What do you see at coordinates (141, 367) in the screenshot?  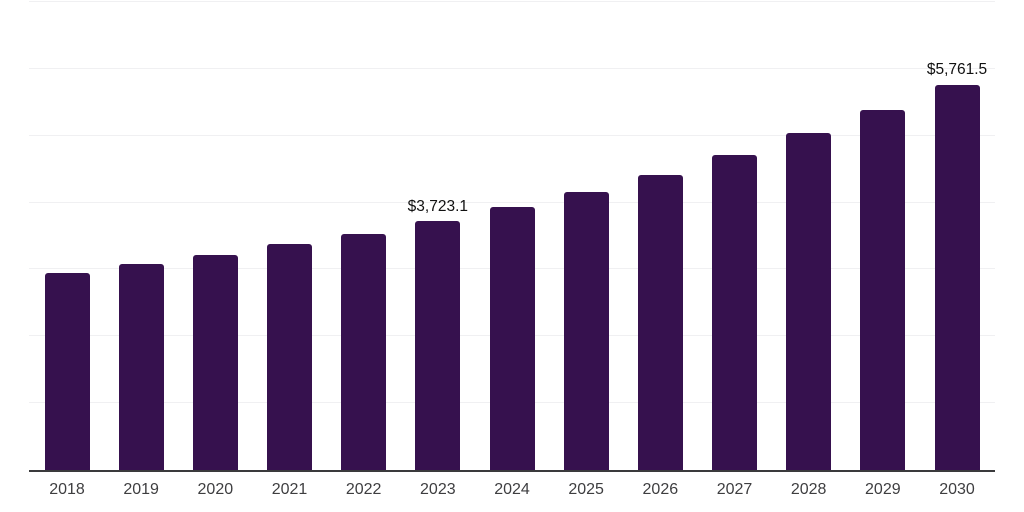 I see `bar-2019` at bounding box center [141, 367].